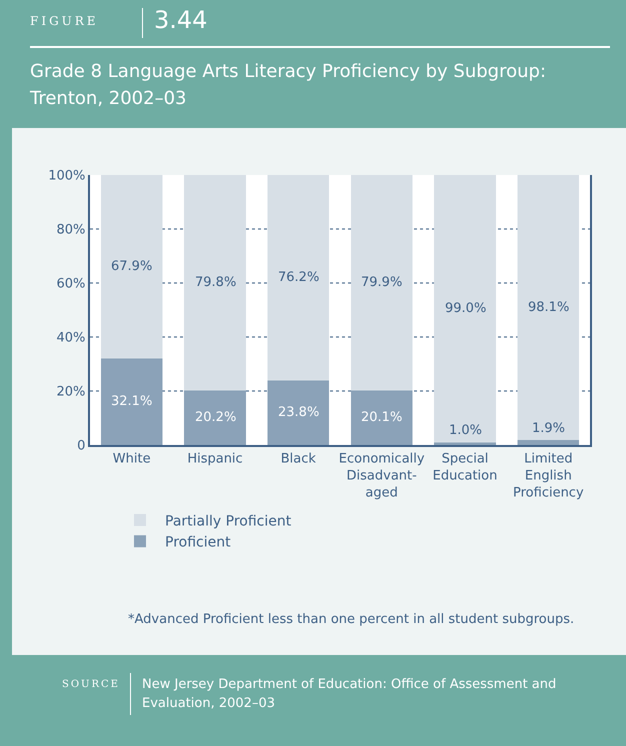 This screenshot has height=746, width=626. I want to click on y-tick-label: 100%, so click(67, 176).